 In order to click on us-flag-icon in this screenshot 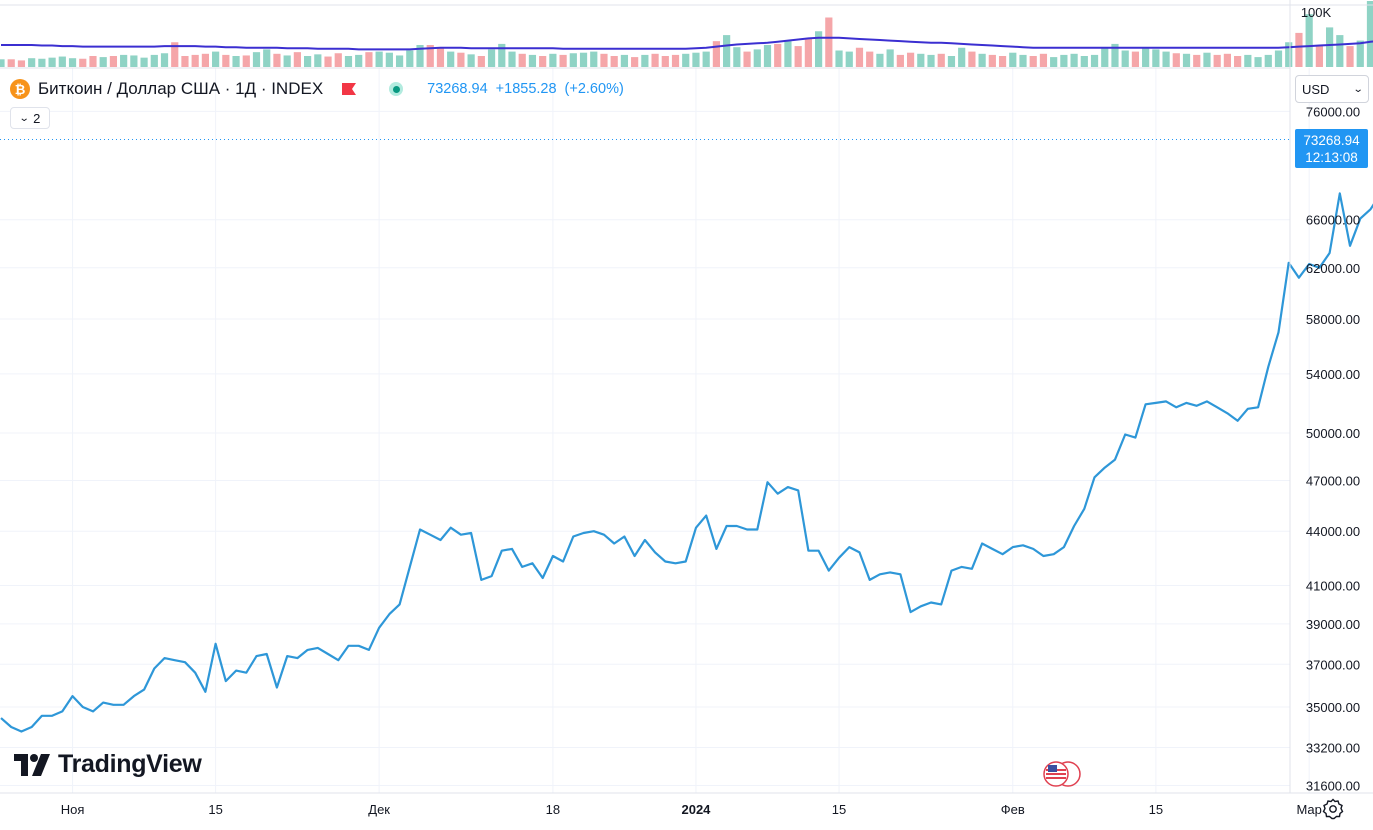, I will do `click(1062, 774)`.